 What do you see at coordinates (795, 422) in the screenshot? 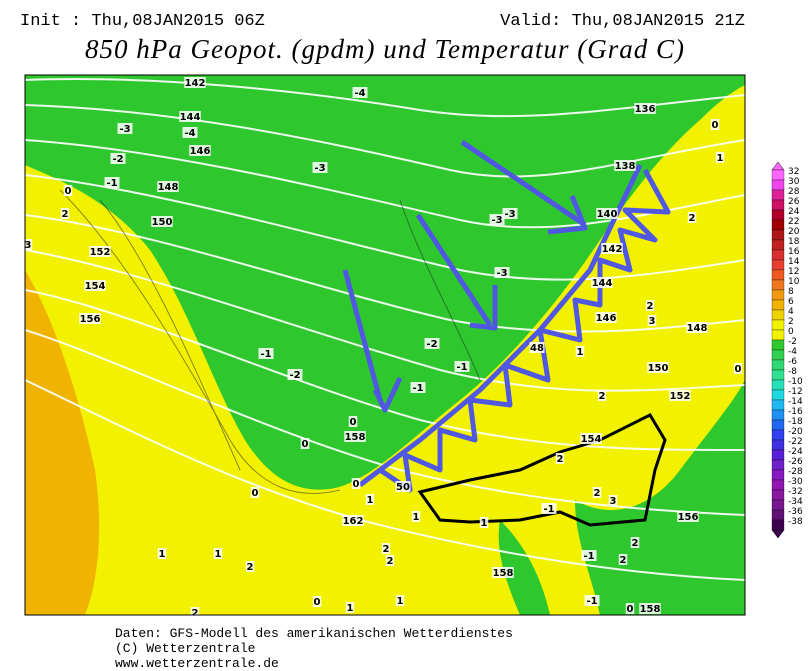
I see `colorbar-label: -18` at bounding box center [795, 422].